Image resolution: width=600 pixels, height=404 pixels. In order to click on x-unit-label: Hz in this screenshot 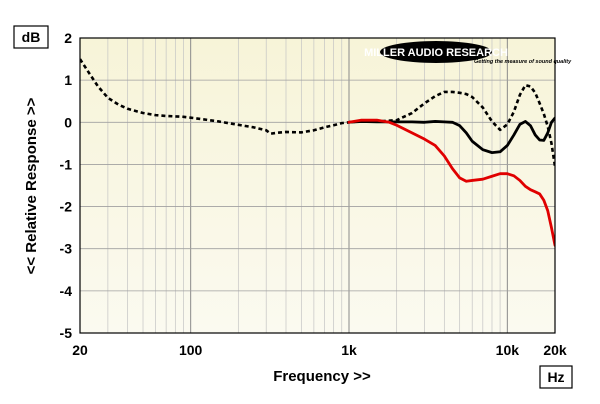, I will do `click(555, 377)`.